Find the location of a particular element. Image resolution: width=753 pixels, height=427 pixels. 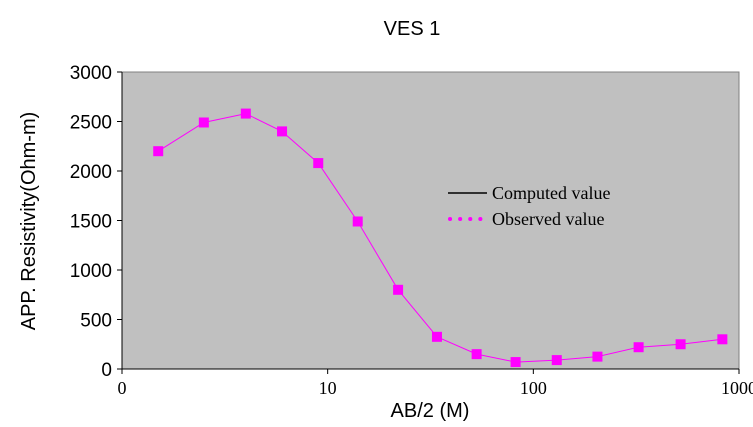

x-tick-label: 0 is located at coordinates (122, 388).